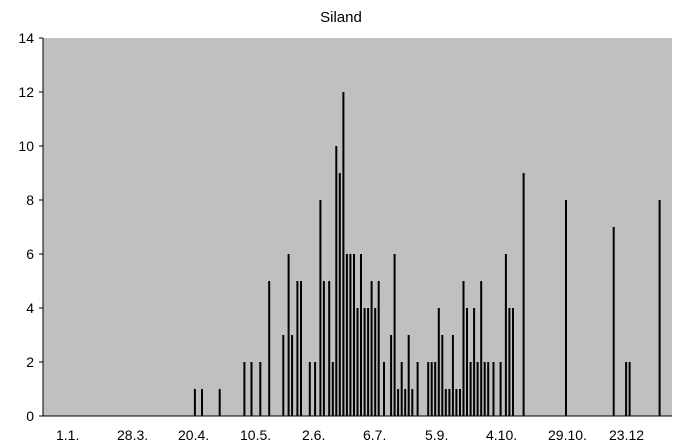 This screenshot has height=448, width=680. What do you see at coordinates (341, 17) in the screenshot?
I see `chart-title: Siland` at bounding box center [341, 17].